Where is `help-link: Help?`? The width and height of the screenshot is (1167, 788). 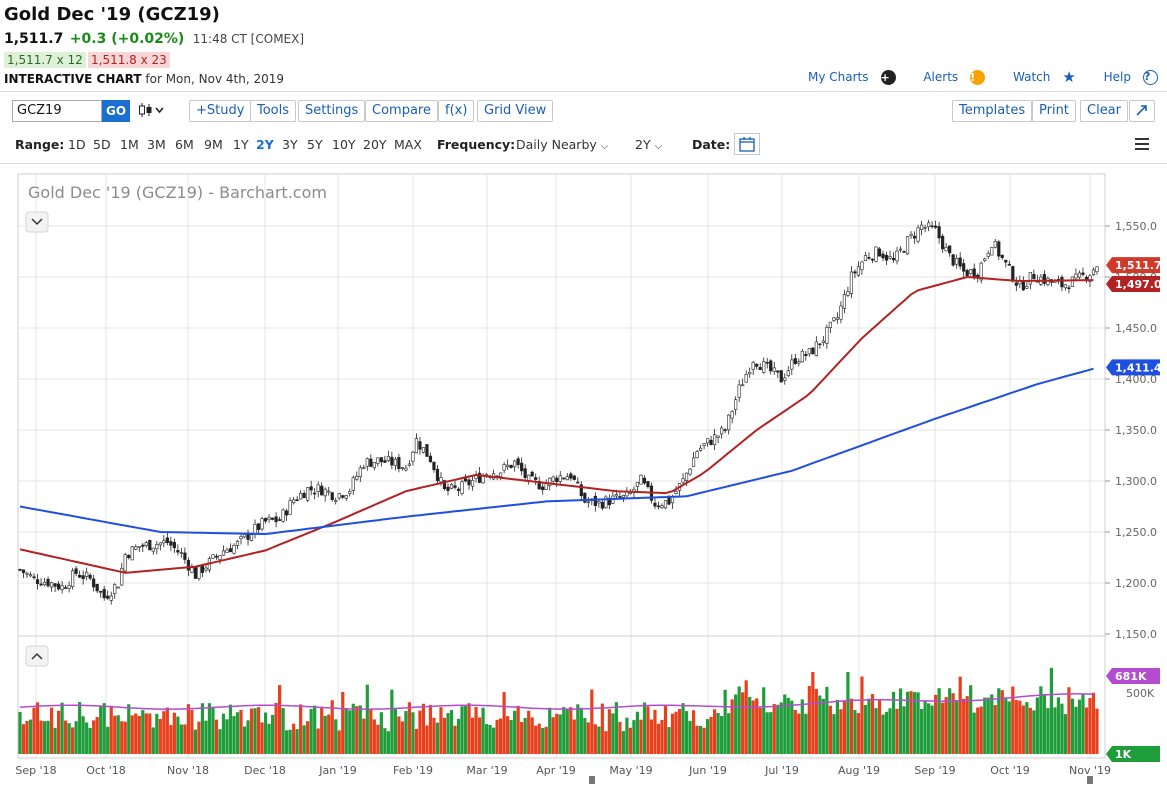
help-link: Help? is located at coordinates (1125, 77).